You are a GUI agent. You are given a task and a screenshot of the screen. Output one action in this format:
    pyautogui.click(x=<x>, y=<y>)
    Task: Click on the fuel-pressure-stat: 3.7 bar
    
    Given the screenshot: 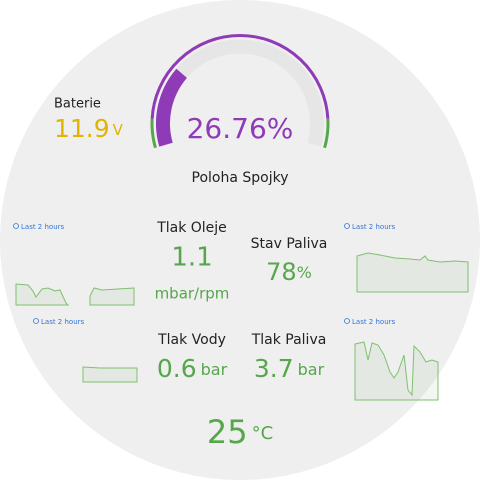 What is the action you would take?
    pyautogui.click(x=289, y=368)
    